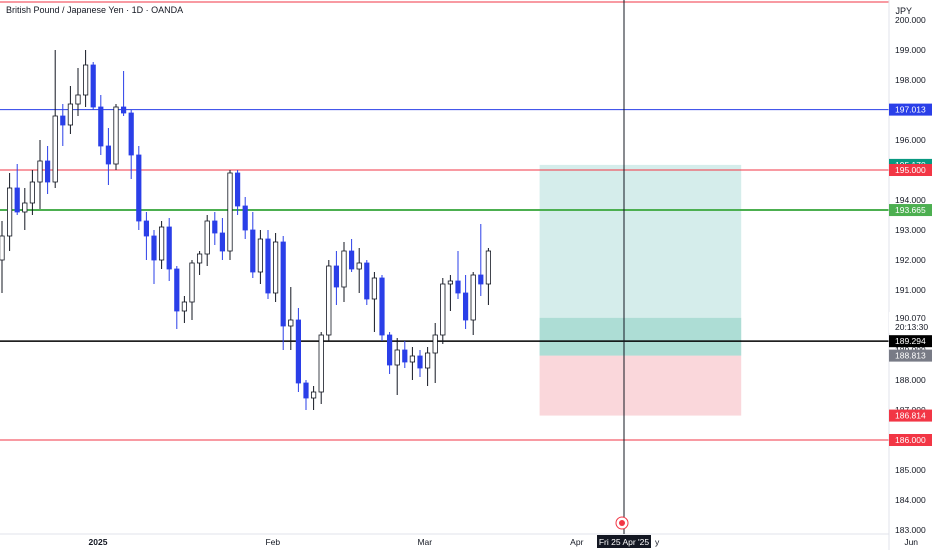 The height and width of the screenshot is (550, 932). Describe the element at coordinates (910, 210) in the screenshot. I see `price-badge-text-3: 193.665` at that location.